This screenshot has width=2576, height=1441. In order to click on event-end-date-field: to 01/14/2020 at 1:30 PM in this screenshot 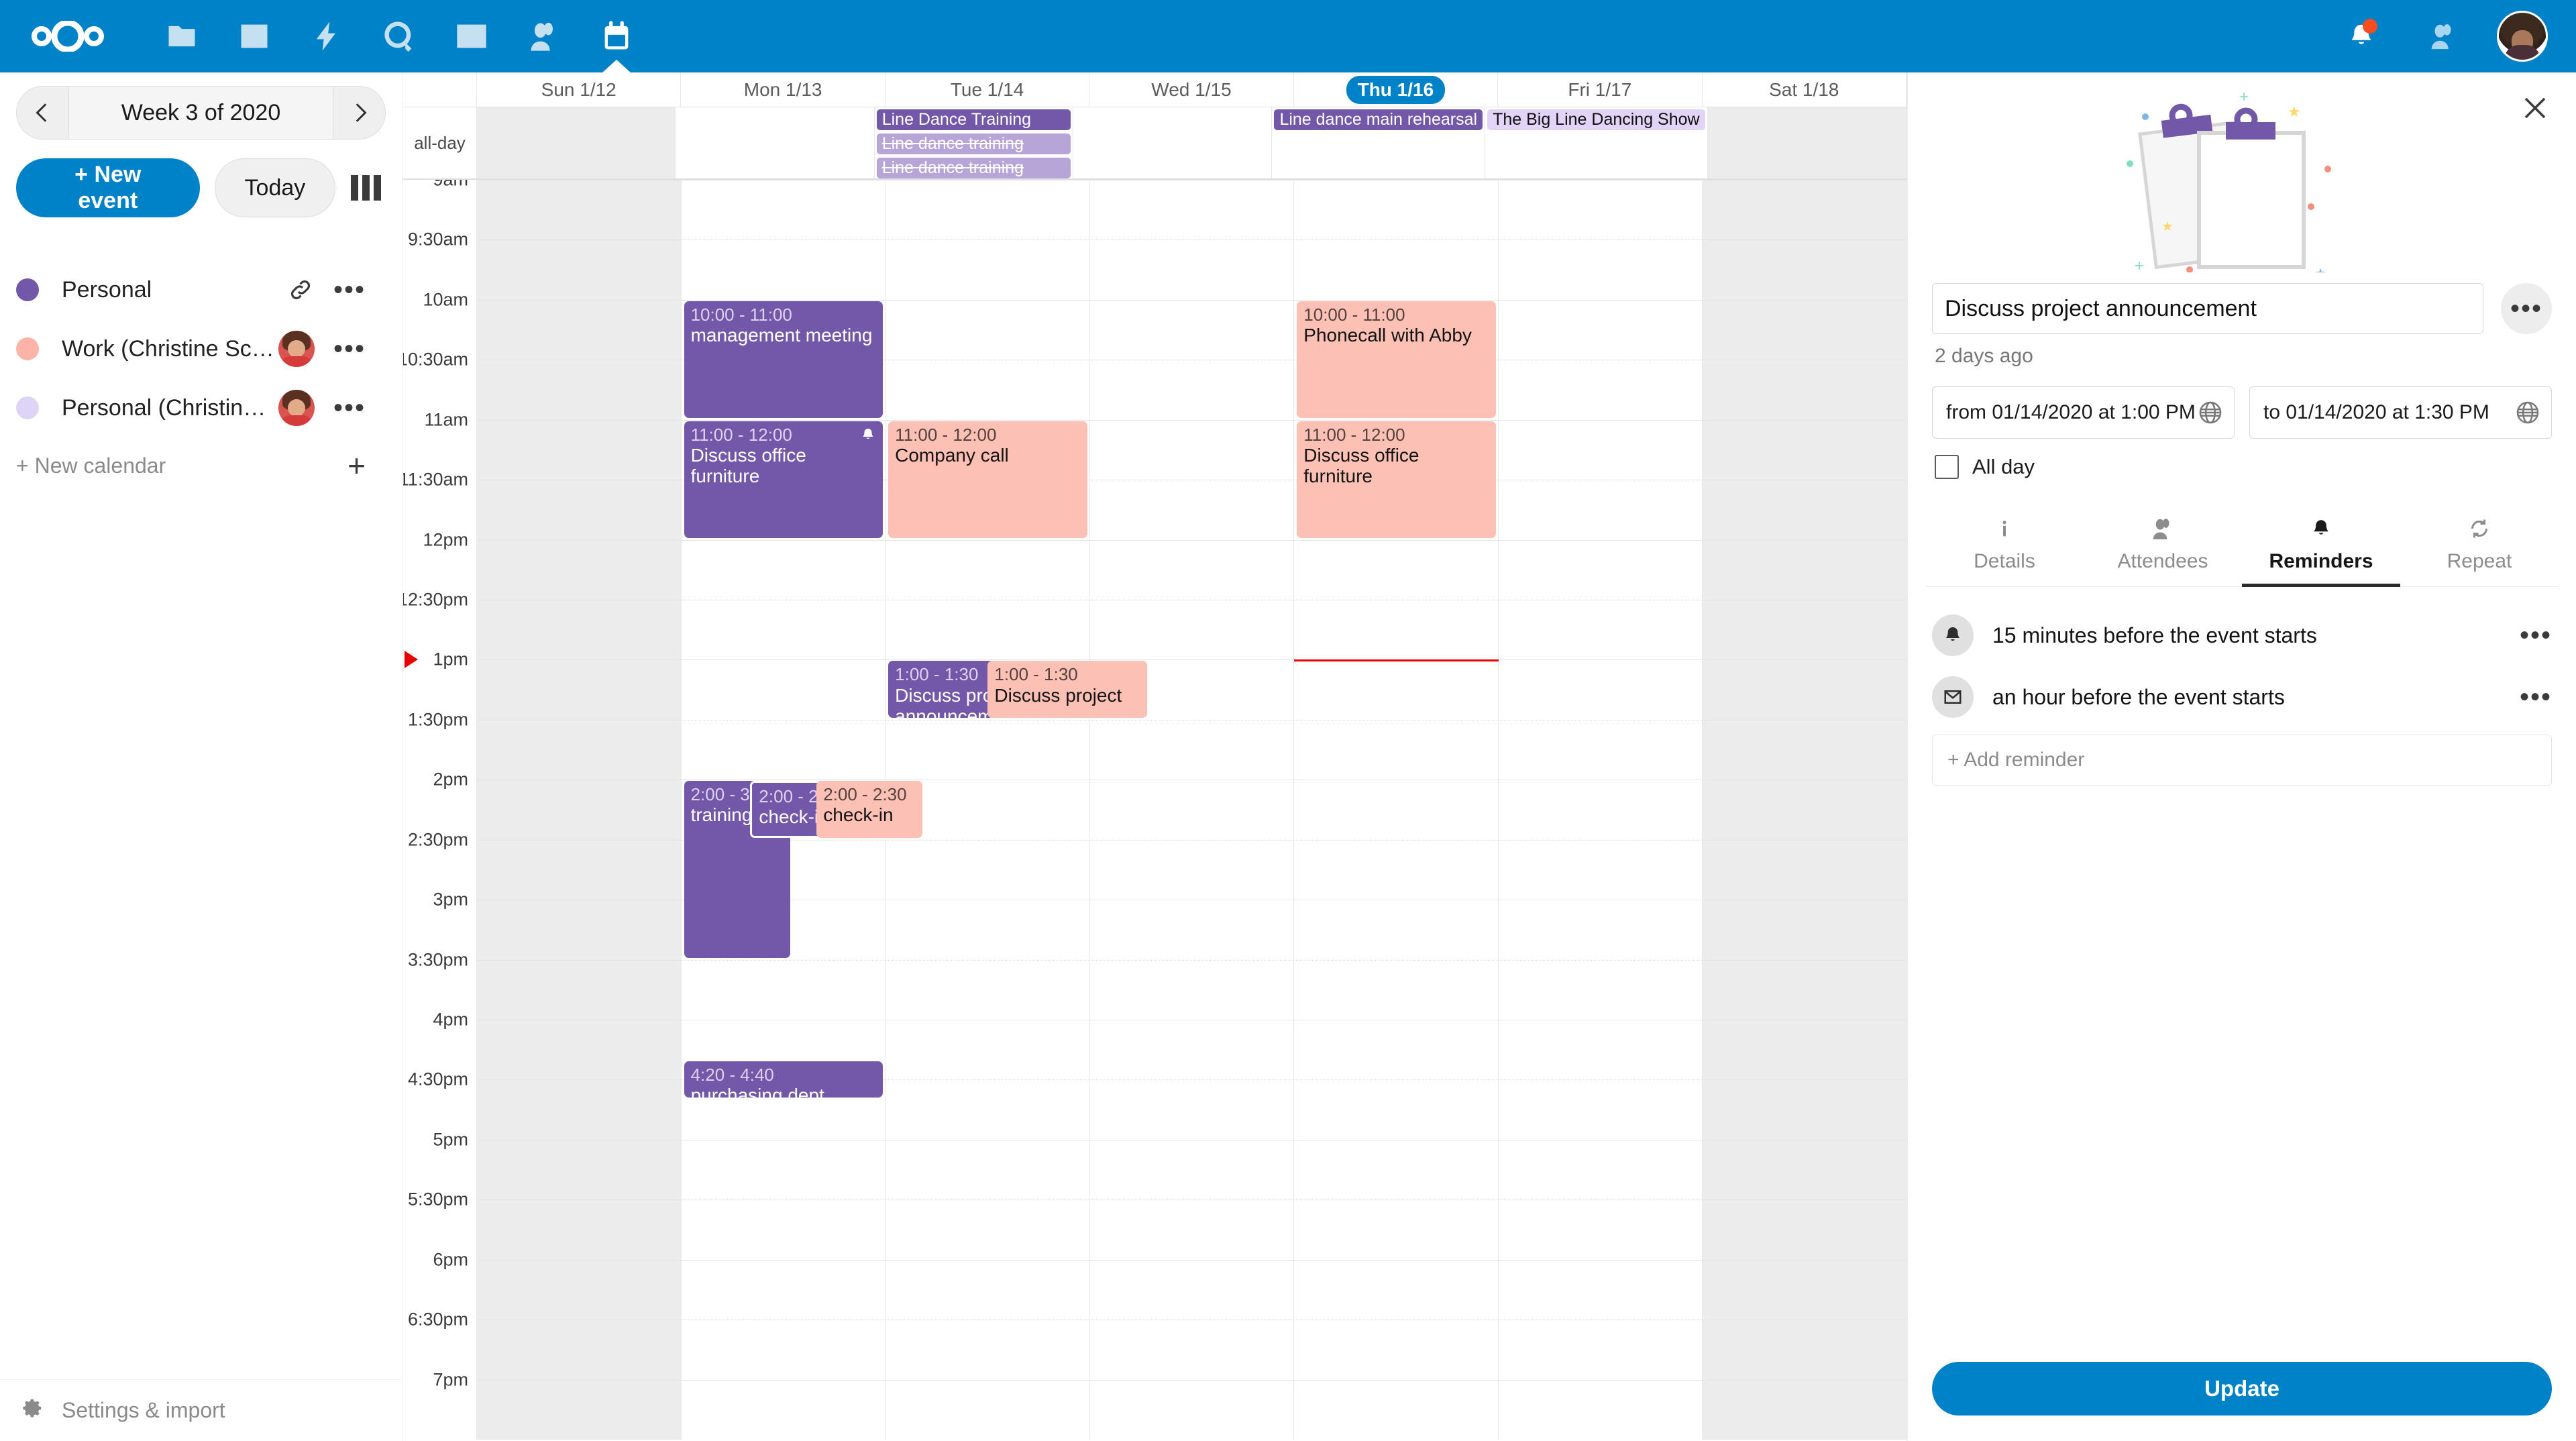, I will do `click(2400, 412)`.